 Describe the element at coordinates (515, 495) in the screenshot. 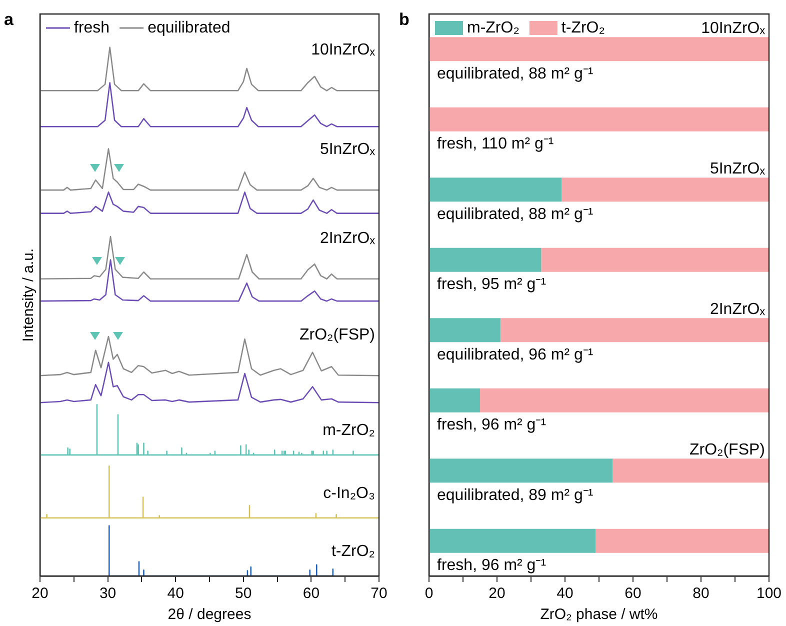

I see `y-tick-label: equilibrated, 89 m² g⁻¹` at that location.